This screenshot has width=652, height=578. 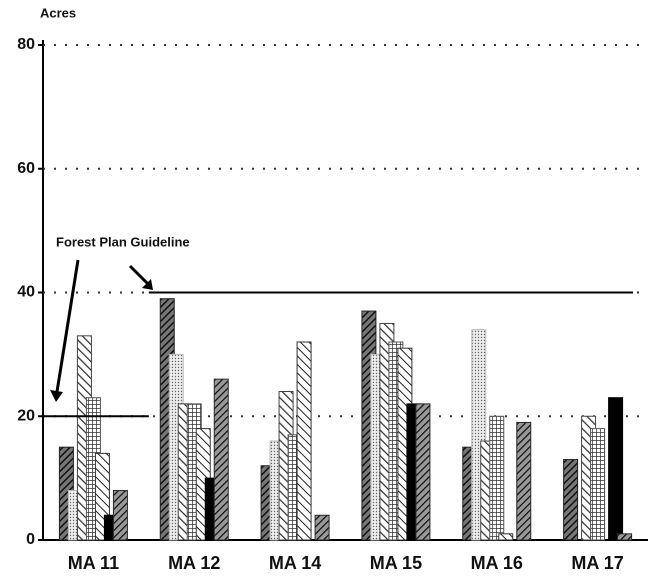 What do you see at coordinates (26, 415) in the screenshot?
I see `y-tick-label: 20` at bounding box center [26, 415].